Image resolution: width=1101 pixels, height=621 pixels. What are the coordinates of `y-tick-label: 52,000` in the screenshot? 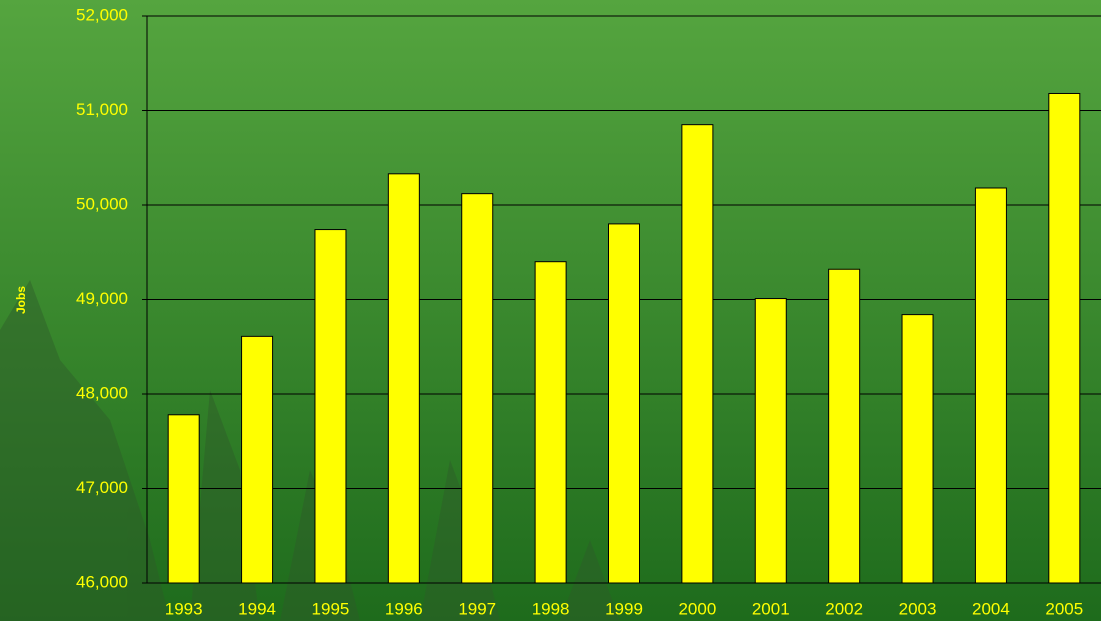 It's located at (102, 14).